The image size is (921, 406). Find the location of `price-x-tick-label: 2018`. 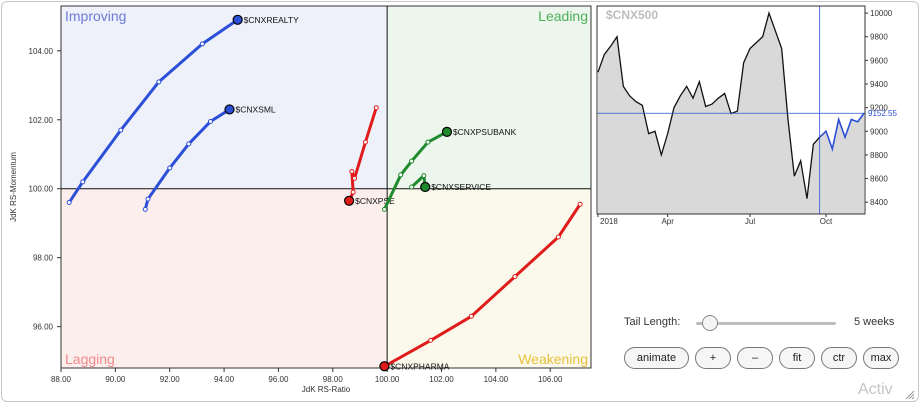

price-x-tick-label: 2018 is located at coordinates (609, 221).